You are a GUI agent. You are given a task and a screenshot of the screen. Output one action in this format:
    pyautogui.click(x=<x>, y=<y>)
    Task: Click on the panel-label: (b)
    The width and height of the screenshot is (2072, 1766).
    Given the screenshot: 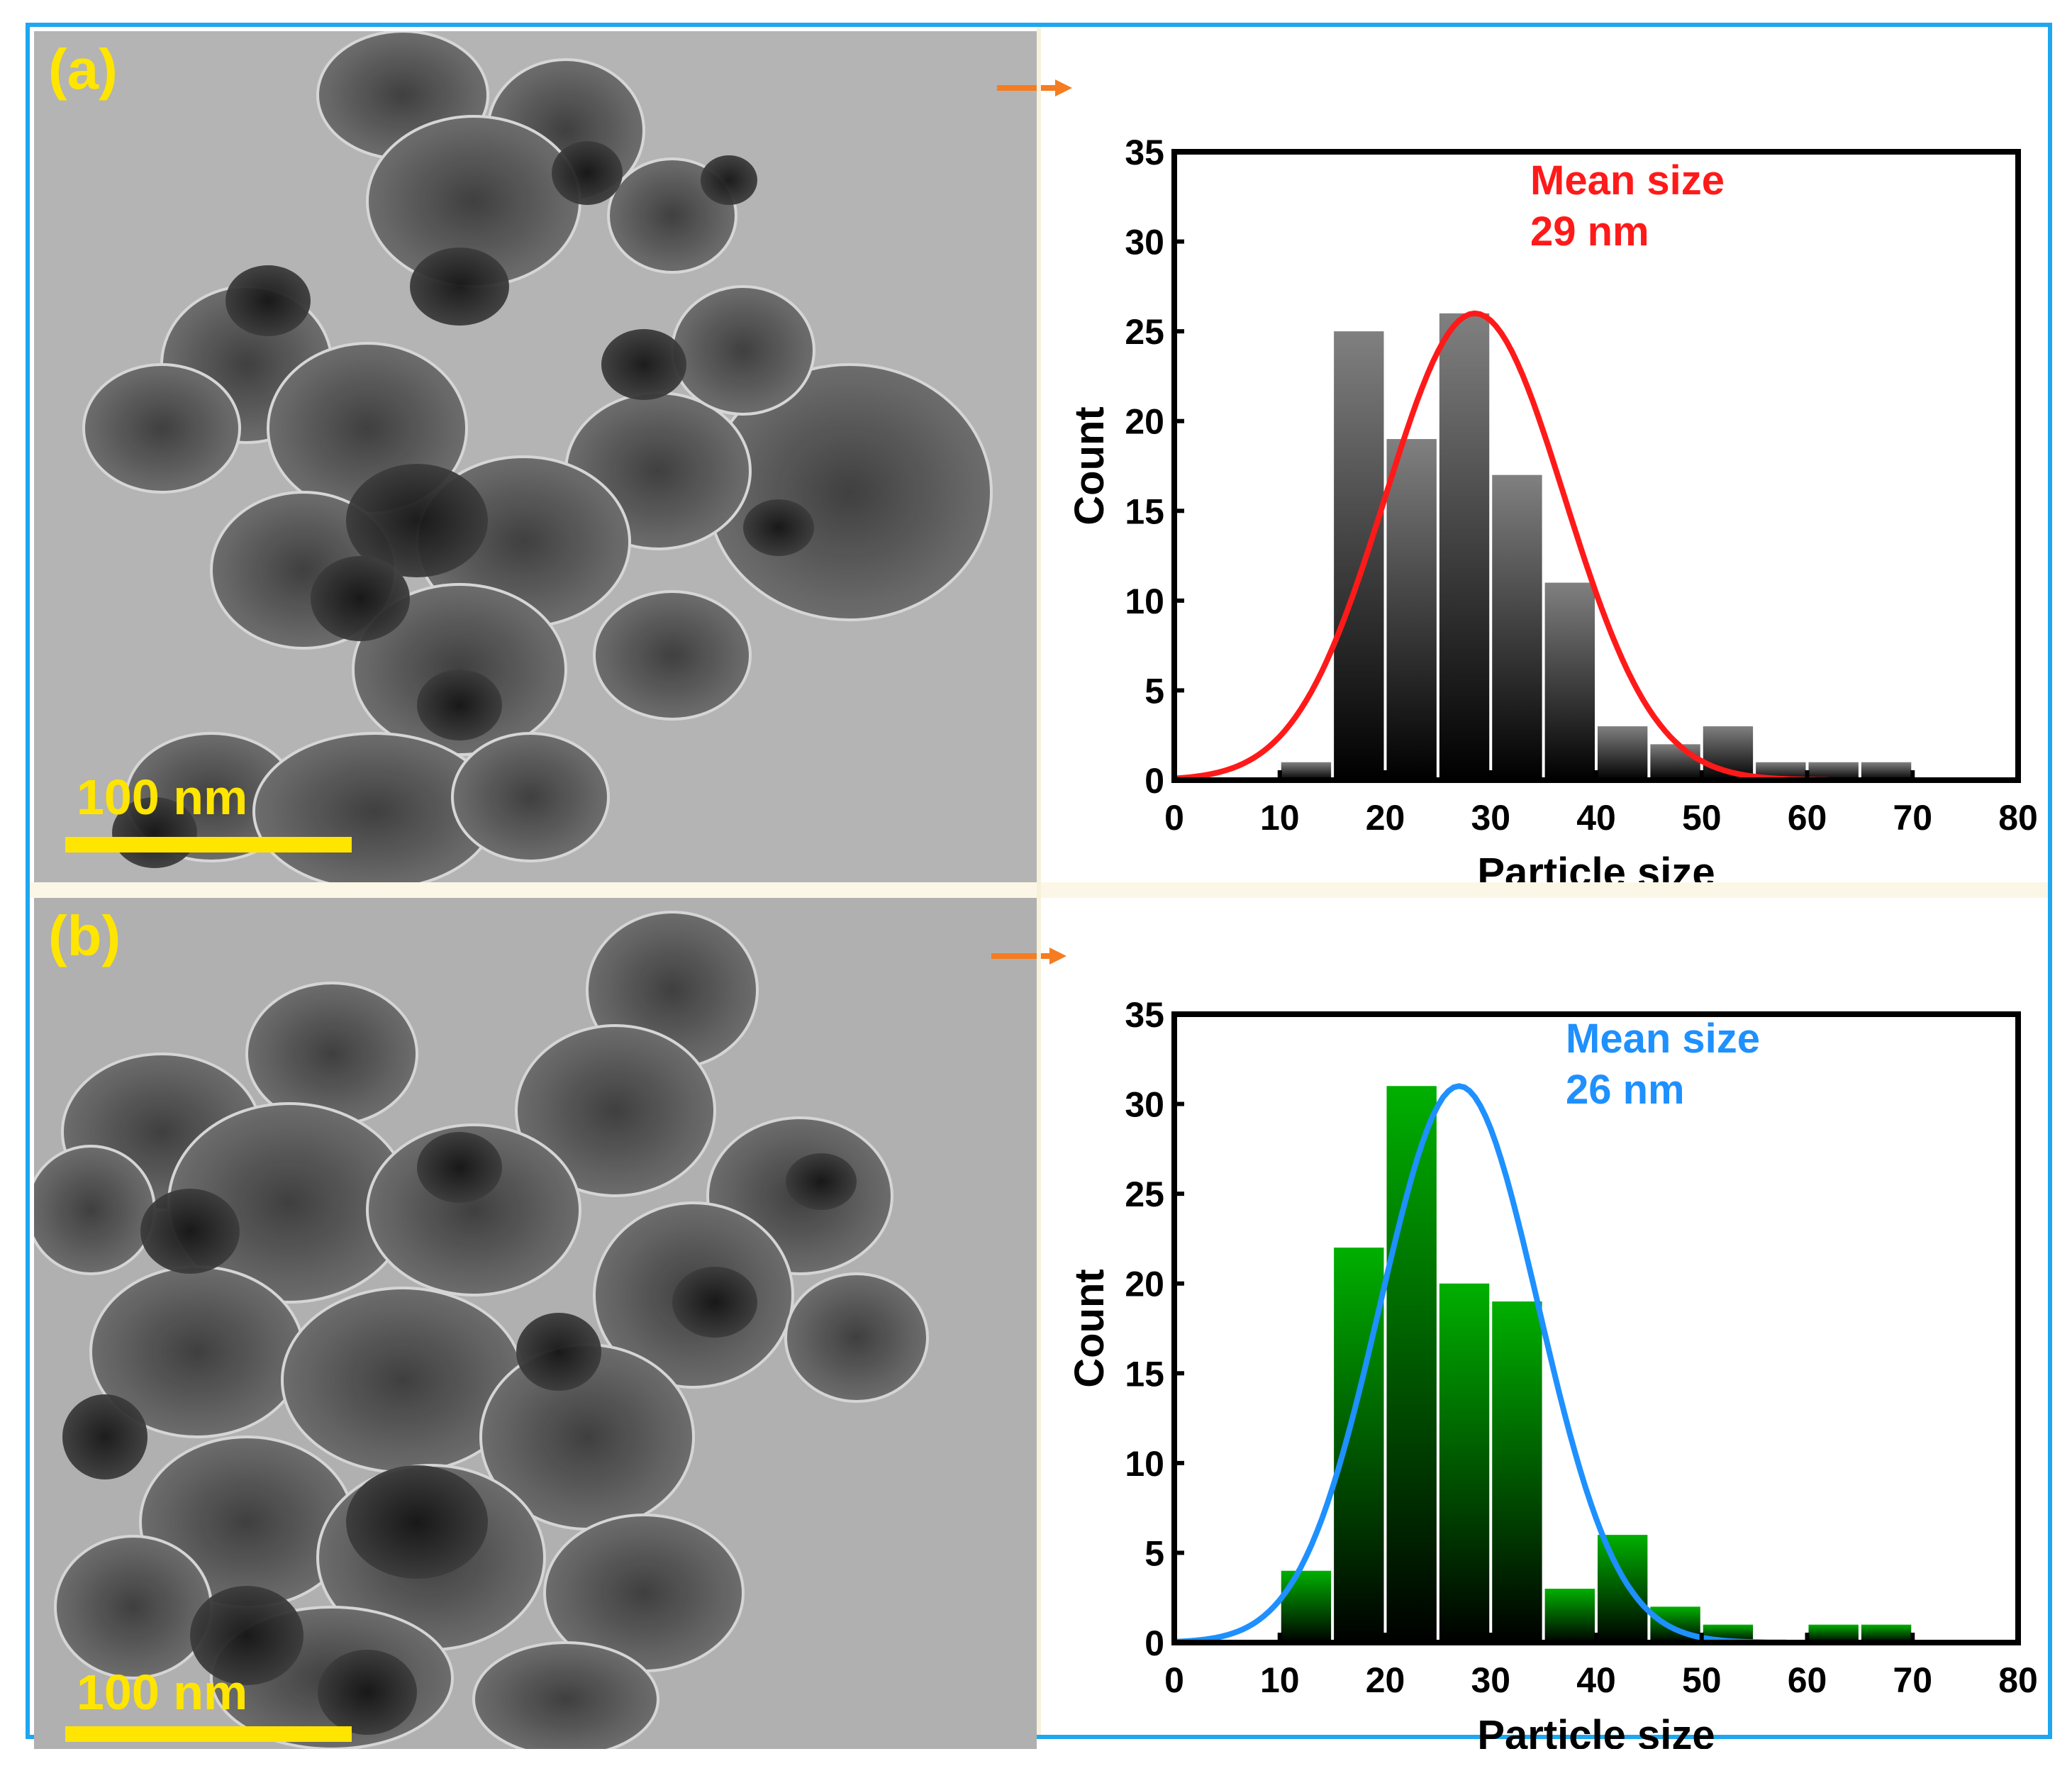 What is the action you would take?
    pyautogui.click(x=84, y=935)
    